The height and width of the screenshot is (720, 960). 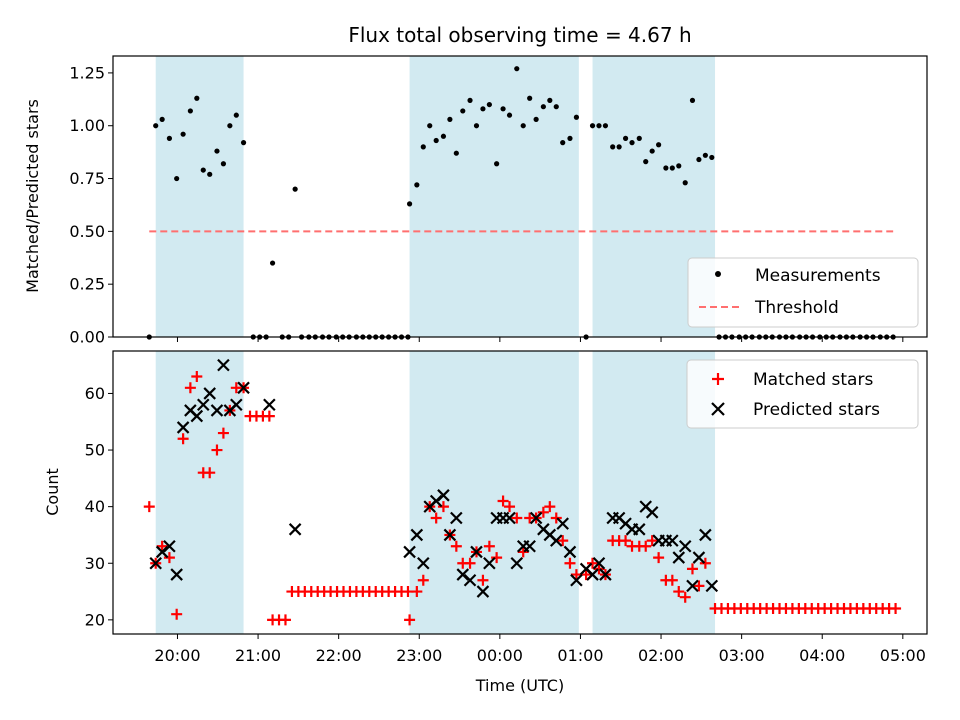 What do you see at coordinates (177, 655) in the screenshot?
I see `x-tick-label: 20:00` at bounding box center [177, 655].